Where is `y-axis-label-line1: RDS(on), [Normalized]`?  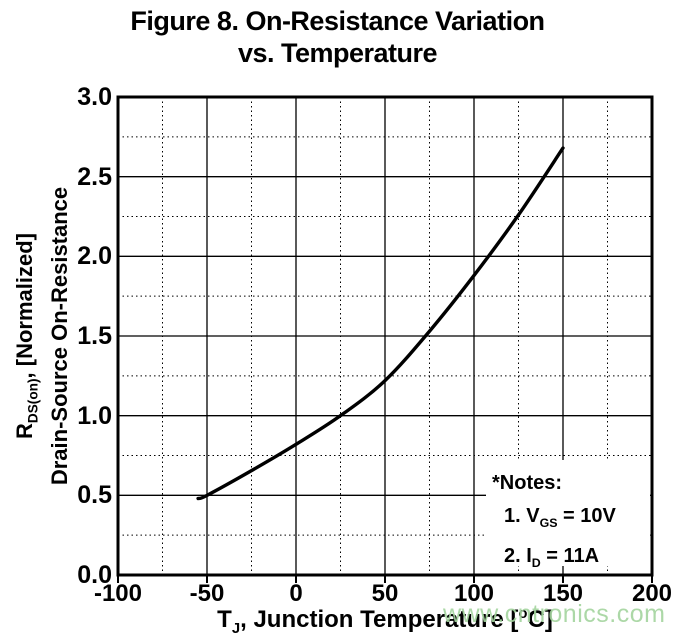
y-axis-label-line1: RDS(on), [Normalized] is located at coordinates (26, 336).